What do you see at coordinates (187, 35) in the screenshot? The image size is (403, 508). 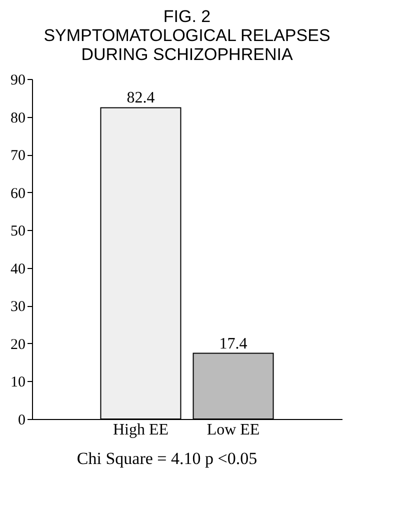 I see `text: SYMPTOMATOLOGICAL RELAPSES` at bounding box center [187, 35].